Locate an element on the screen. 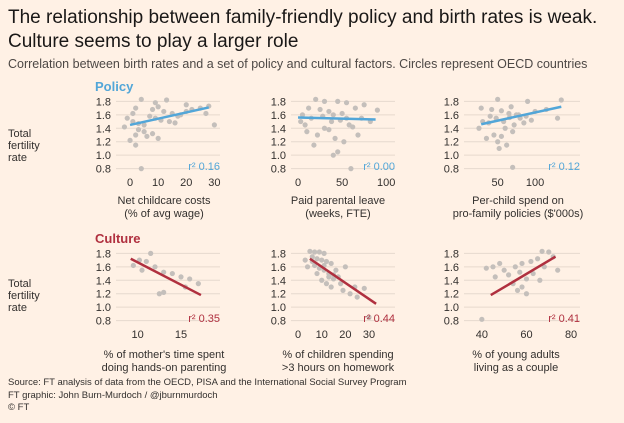  x-tick-label: 80 is located at coordinates (571, 335).